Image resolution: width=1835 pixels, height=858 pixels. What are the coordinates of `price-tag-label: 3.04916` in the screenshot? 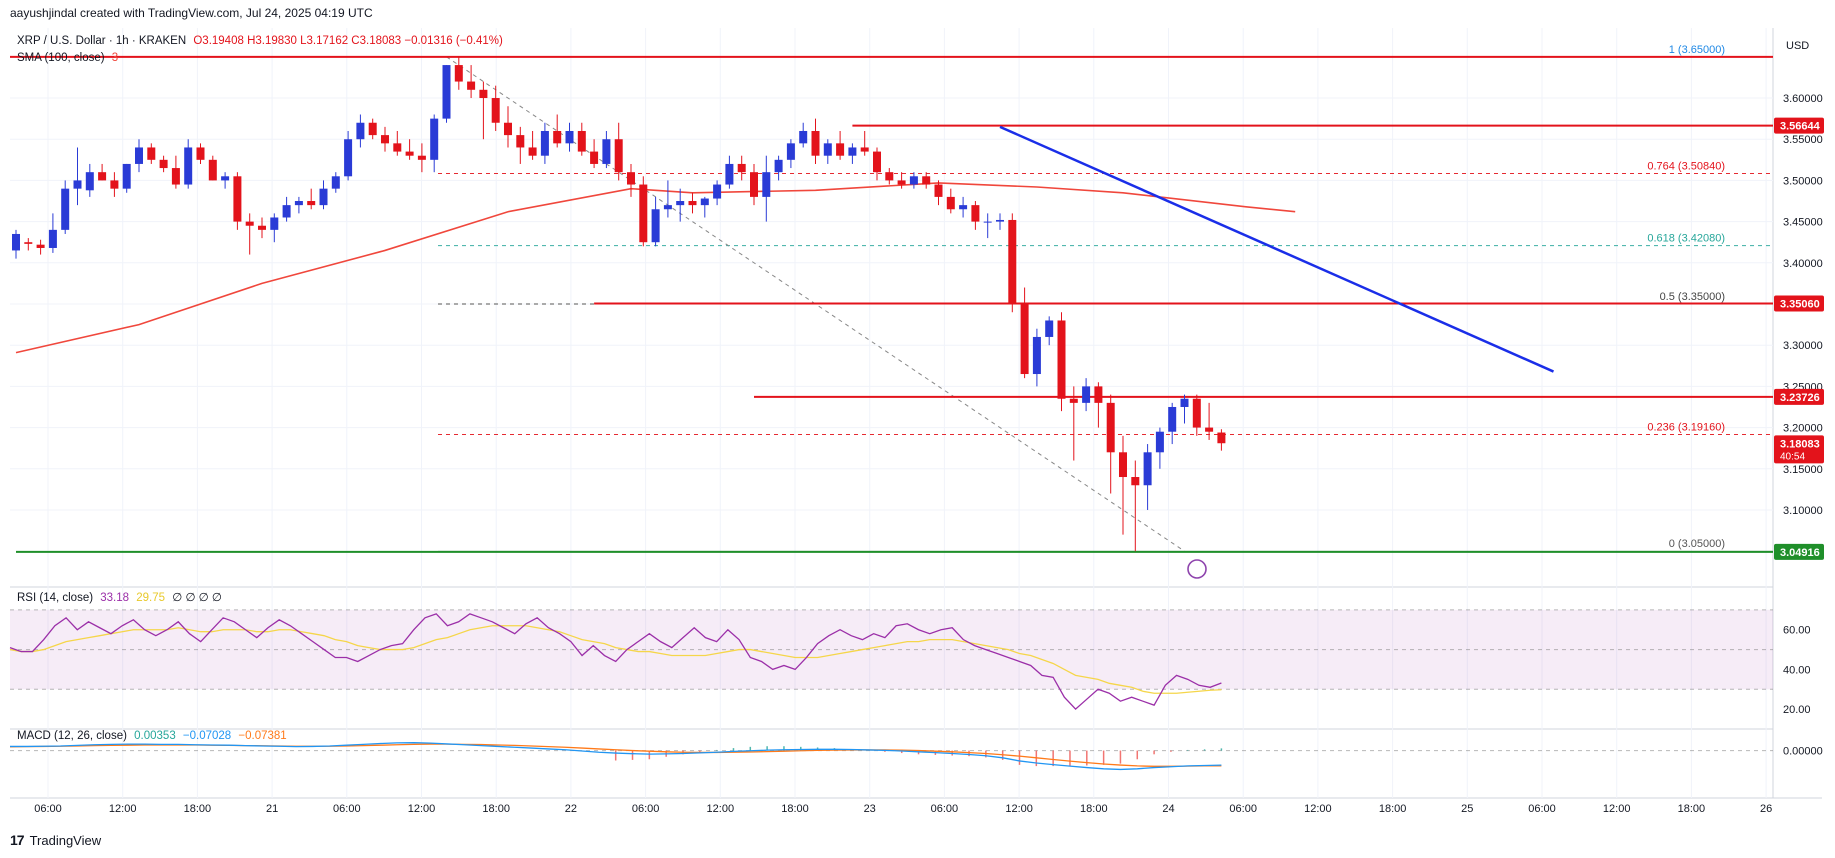 It's located at (1800, 553).